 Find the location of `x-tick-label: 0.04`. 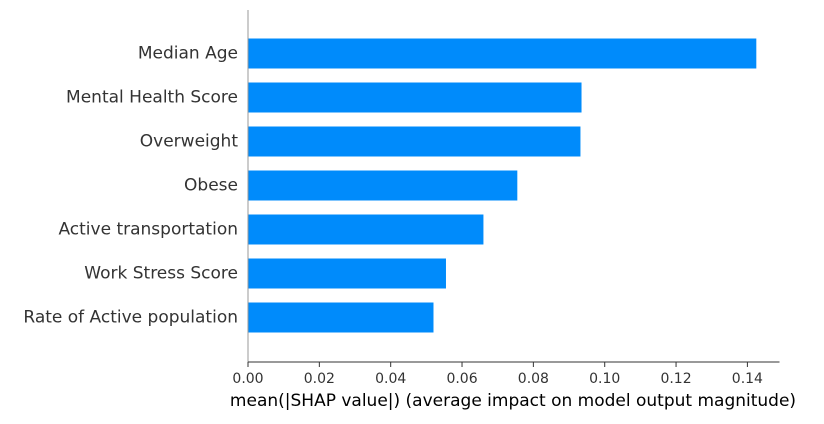

x-tick-label: 0.04 is located at coordinates (390, 379).